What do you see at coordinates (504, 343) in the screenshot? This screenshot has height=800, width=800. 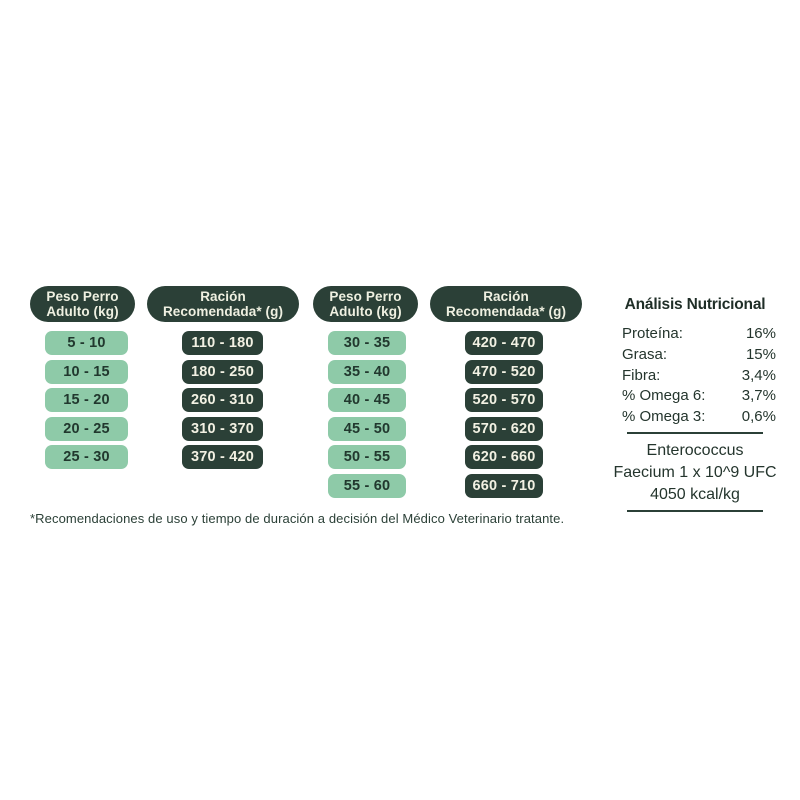 I see `ration-cell: 420 - 470` at bounding box center [504, 343].